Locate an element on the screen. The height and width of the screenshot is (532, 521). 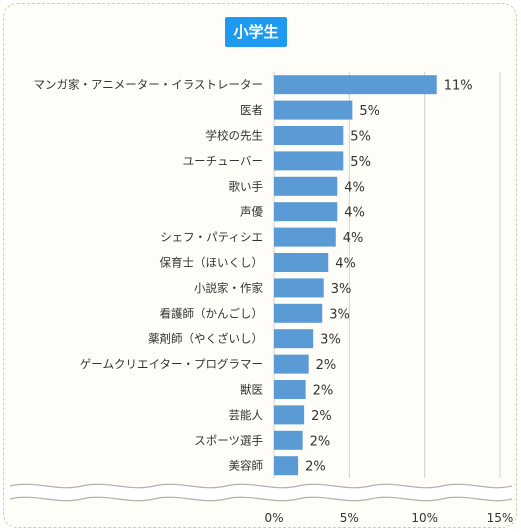
value-label-9: 3% is located at coordinates (339, 314).